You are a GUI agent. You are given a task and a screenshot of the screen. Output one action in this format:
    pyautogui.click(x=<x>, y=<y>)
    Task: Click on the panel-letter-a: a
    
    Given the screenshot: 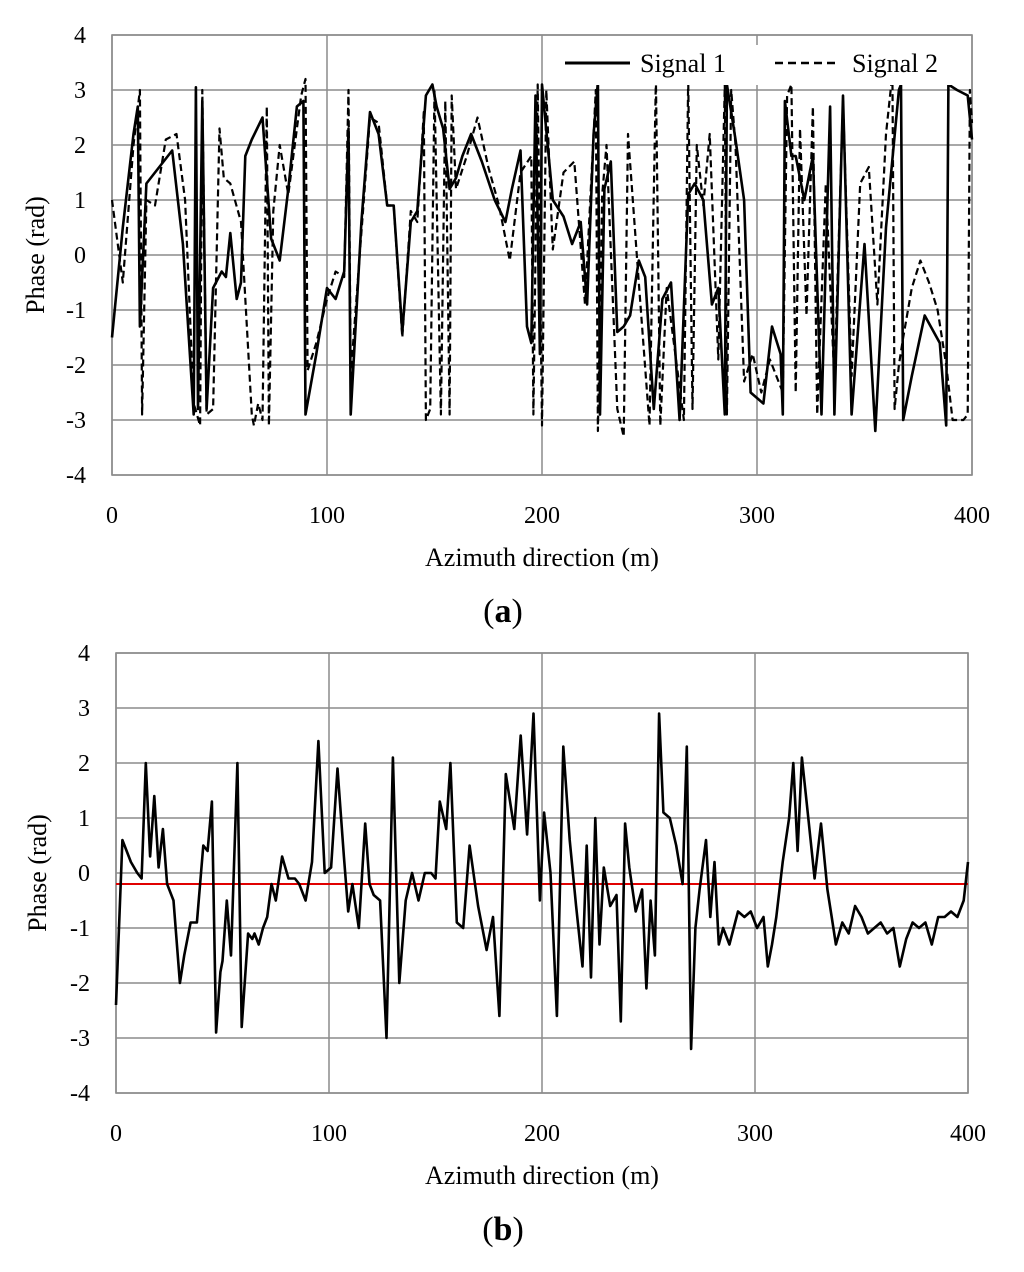 What is the action you would take?
    pyautogui.click(x=503, y=611)
    